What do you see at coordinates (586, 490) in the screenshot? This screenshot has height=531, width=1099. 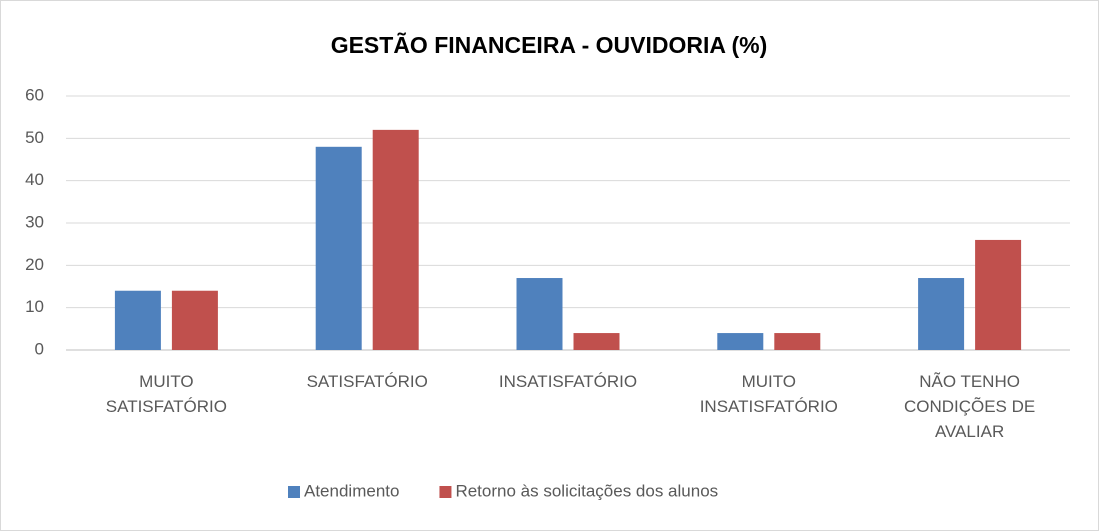 I see `legend-label: Retorno às solicitações dos alunos` at bounding box center [586, 490].